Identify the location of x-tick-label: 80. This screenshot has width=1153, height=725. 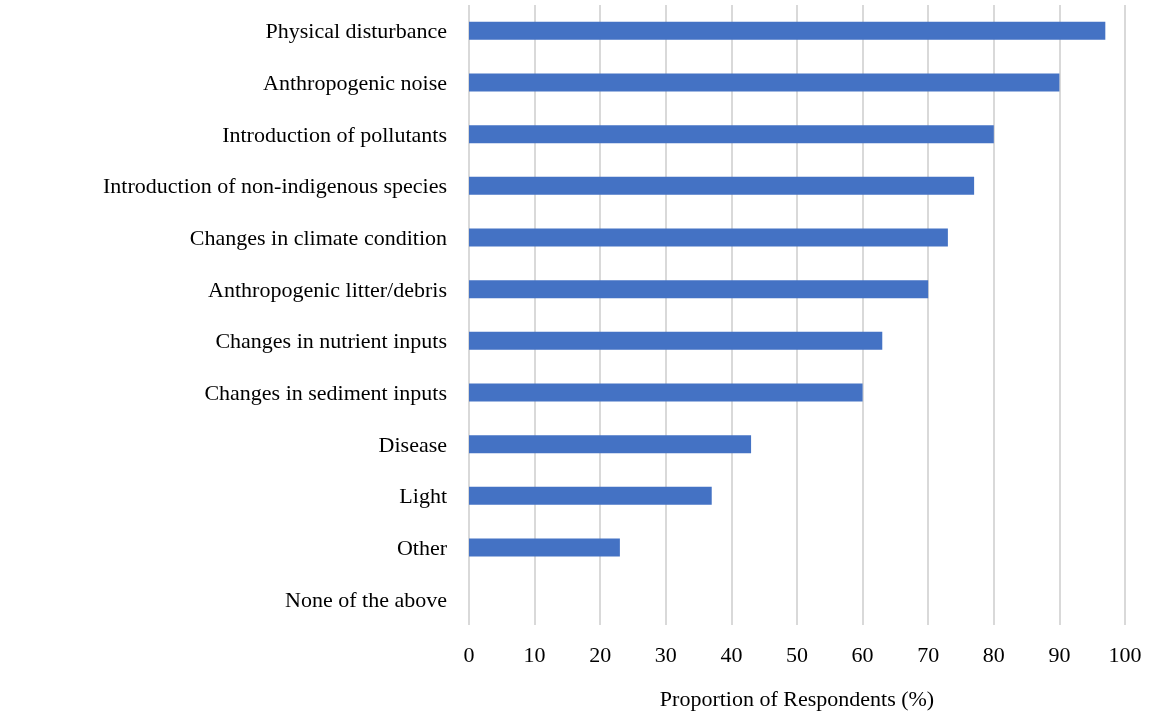
(993, 654).